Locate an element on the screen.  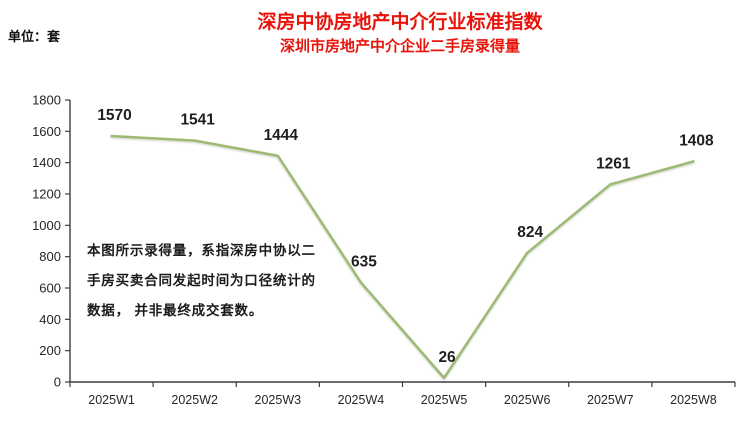
y-axis-tick-label: 1600 is located at coordinates (46, 131).